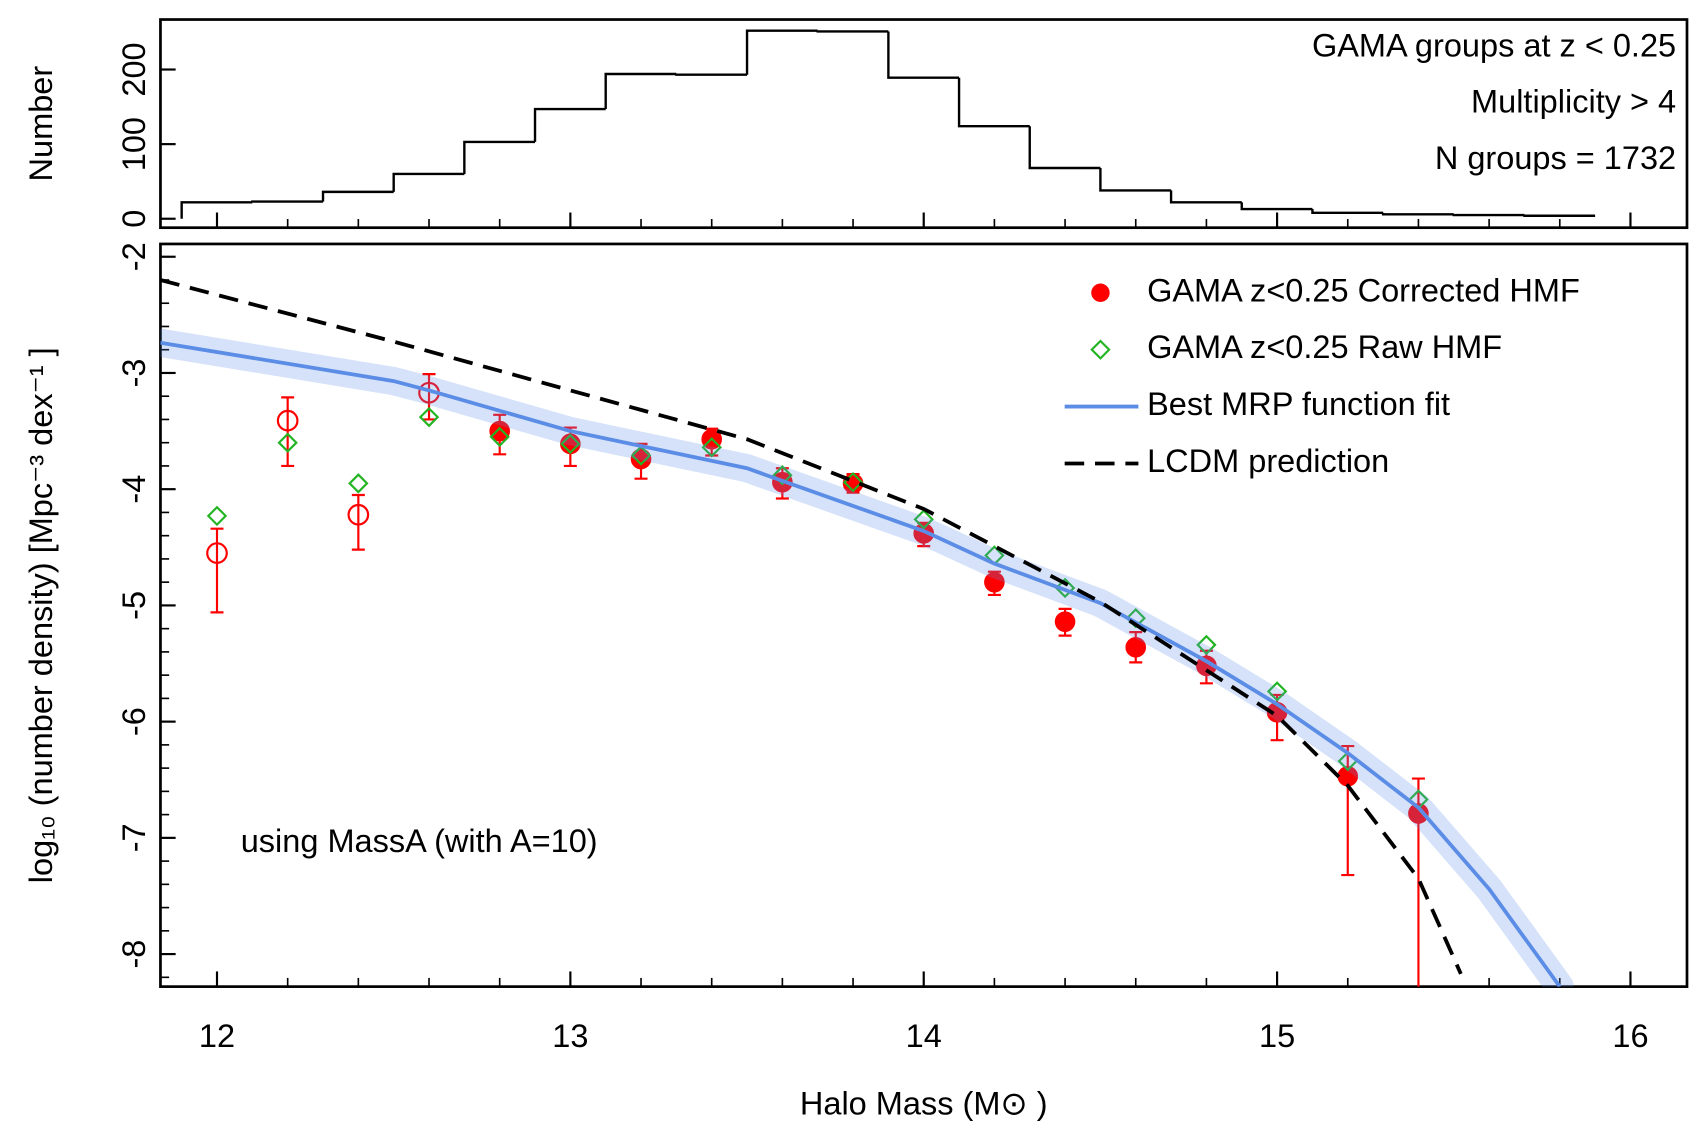  Describe the element at coordinates (134, 69) in the screenshot. I see `y-tick-label: 200` at that location.